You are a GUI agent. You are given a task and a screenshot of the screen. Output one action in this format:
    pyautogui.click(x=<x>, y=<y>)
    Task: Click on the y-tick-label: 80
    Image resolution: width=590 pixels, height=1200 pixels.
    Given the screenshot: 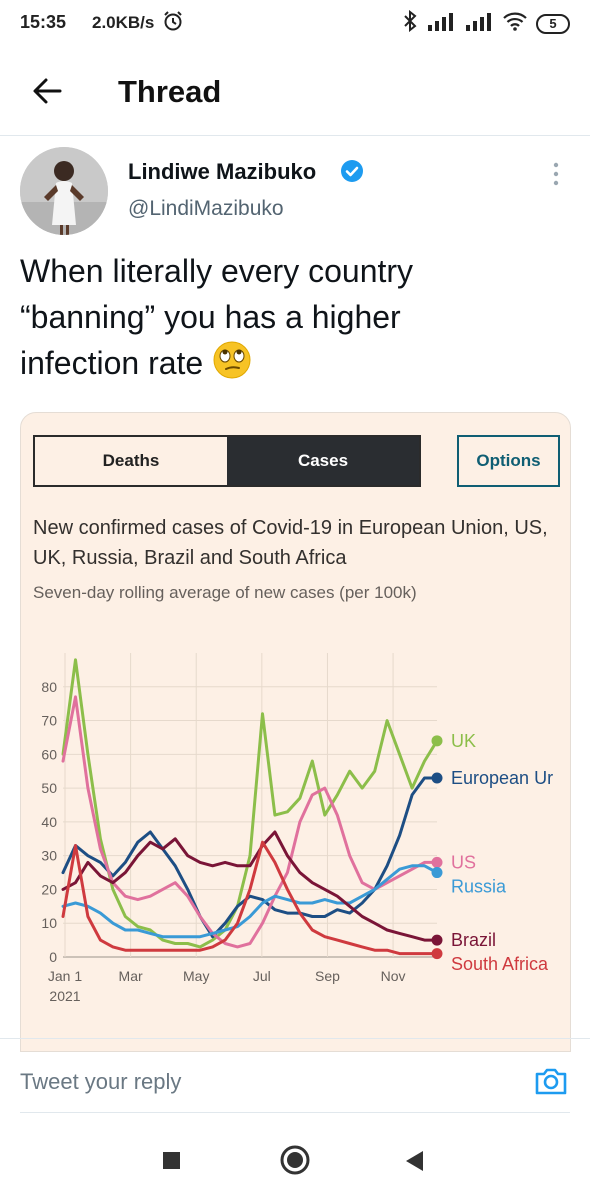 What is the action you would take?
    pyautogui.click(x=49, y=687)
    